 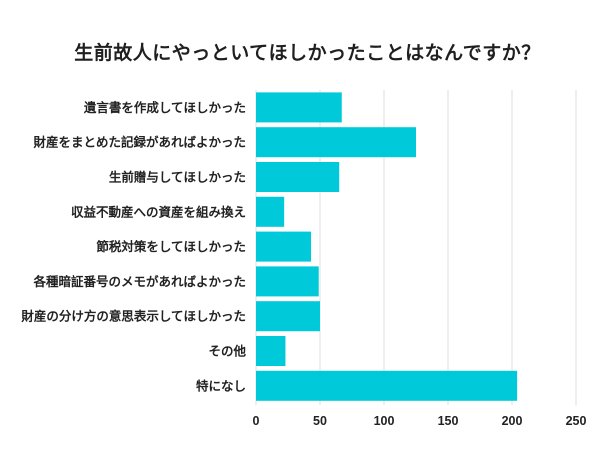 What do you see at coordinates (158, 211) in the screenshot?
I see `category-label: 収益不動産への資産を組み換え` at bounding box center [158, 211].